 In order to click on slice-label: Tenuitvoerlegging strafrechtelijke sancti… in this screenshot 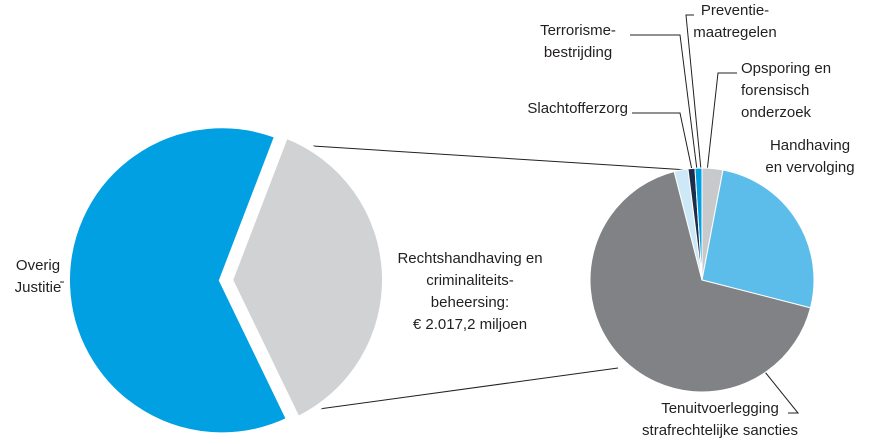, I will do `click(720, 419)`.